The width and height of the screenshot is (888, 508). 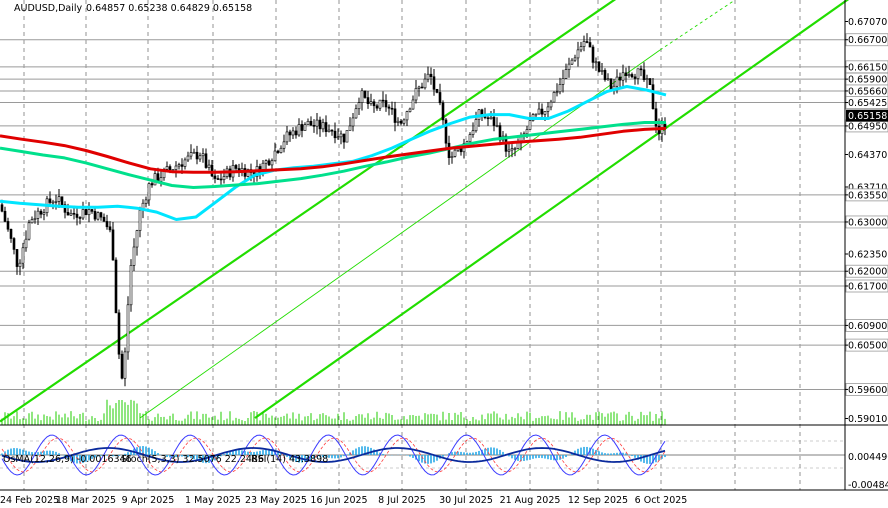 What do you see at coordinates (867, 419) in the screenshot?
I see `price-tick-label: 0.59010` at bounding box center [867, 419].